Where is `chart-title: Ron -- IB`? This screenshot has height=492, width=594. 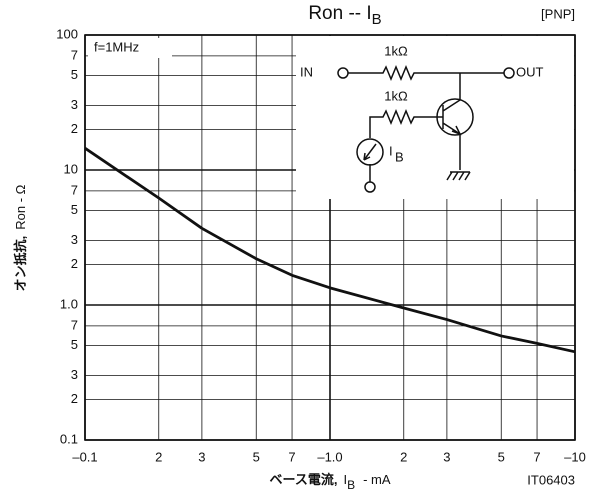
chart-title: Ron -- IB is located at coordinates (344, 15).